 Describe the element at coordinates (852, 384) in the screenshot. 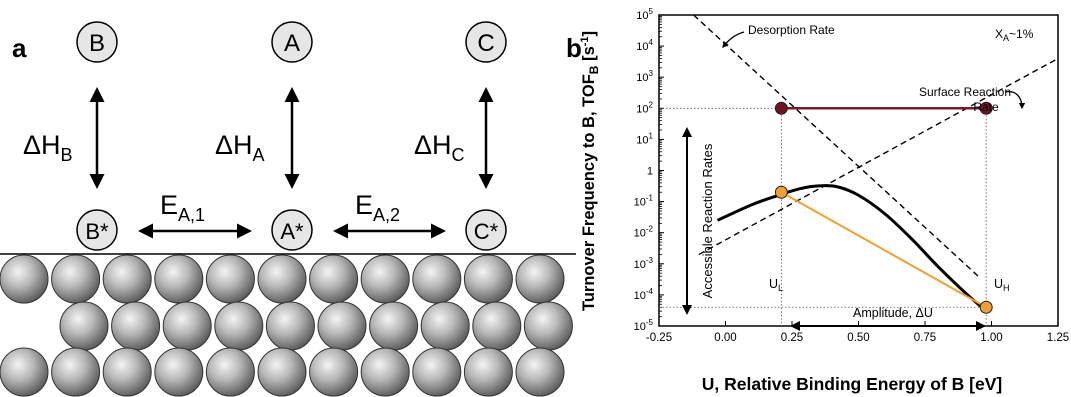

I see `x-axis-label: U, Relative Binding Energy of B [eV]` at that location.